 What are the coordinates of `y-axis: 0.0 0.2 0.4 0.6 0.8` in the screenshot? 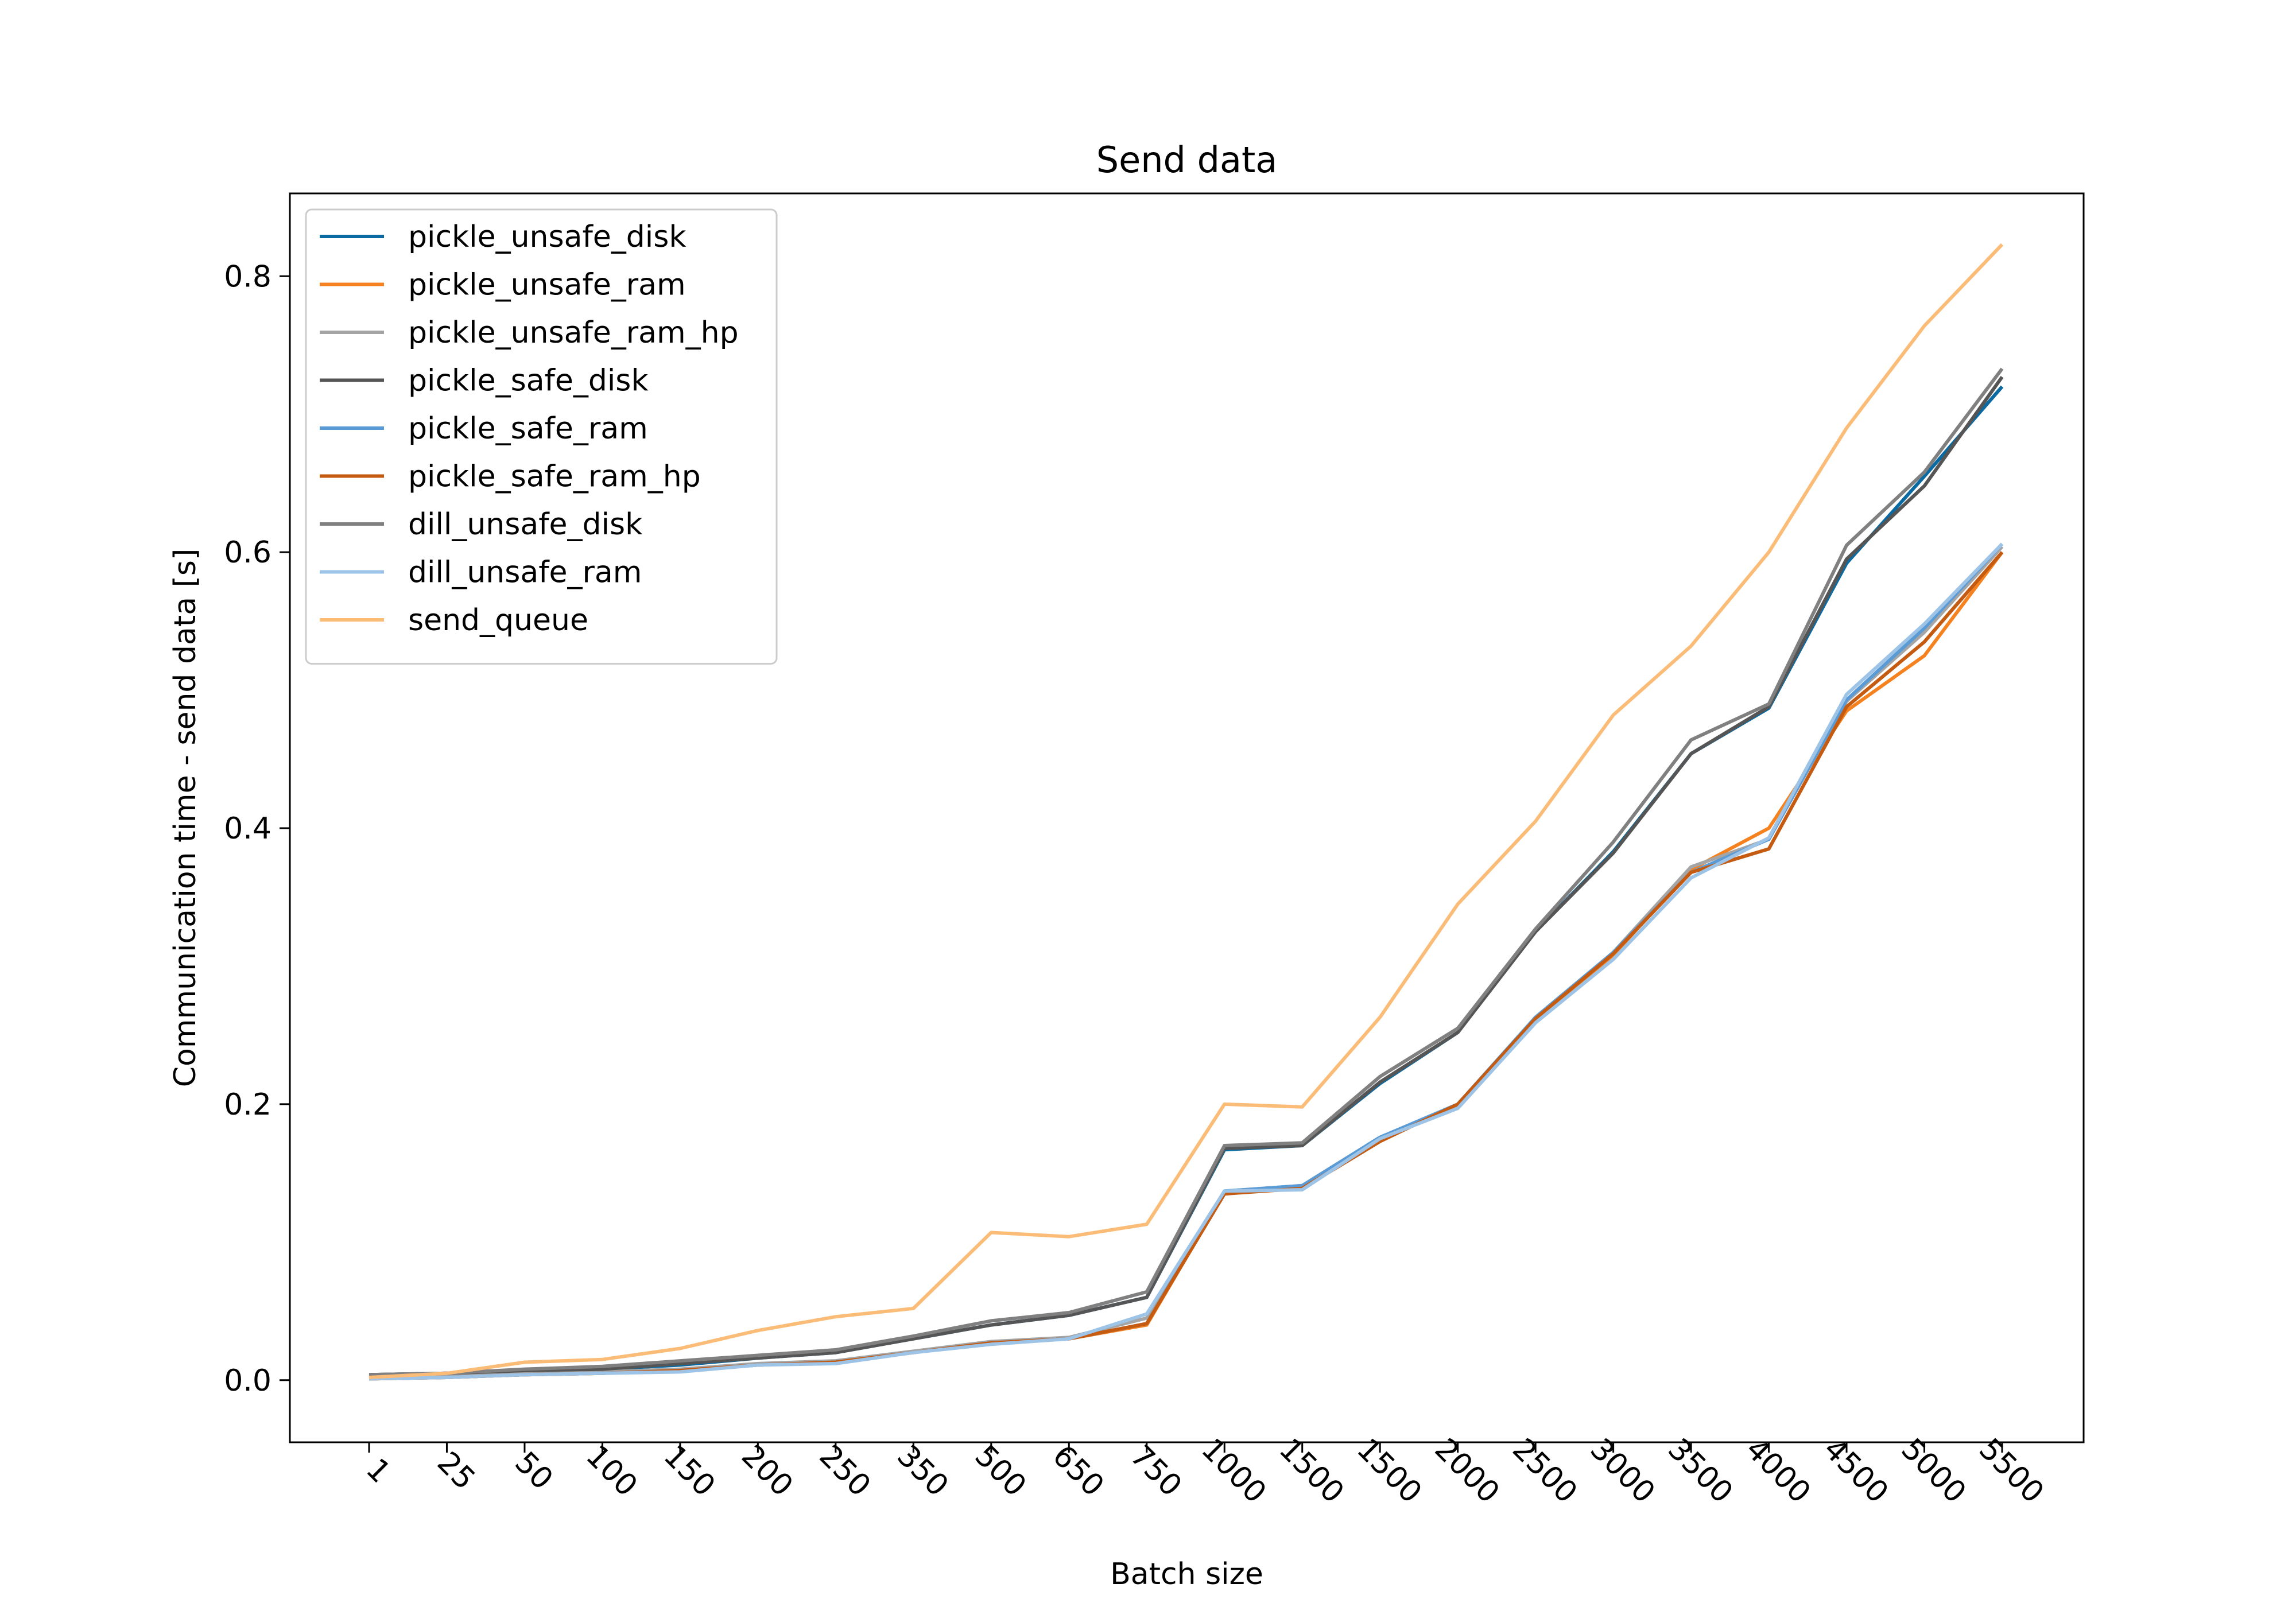 It's located at (257, 829).